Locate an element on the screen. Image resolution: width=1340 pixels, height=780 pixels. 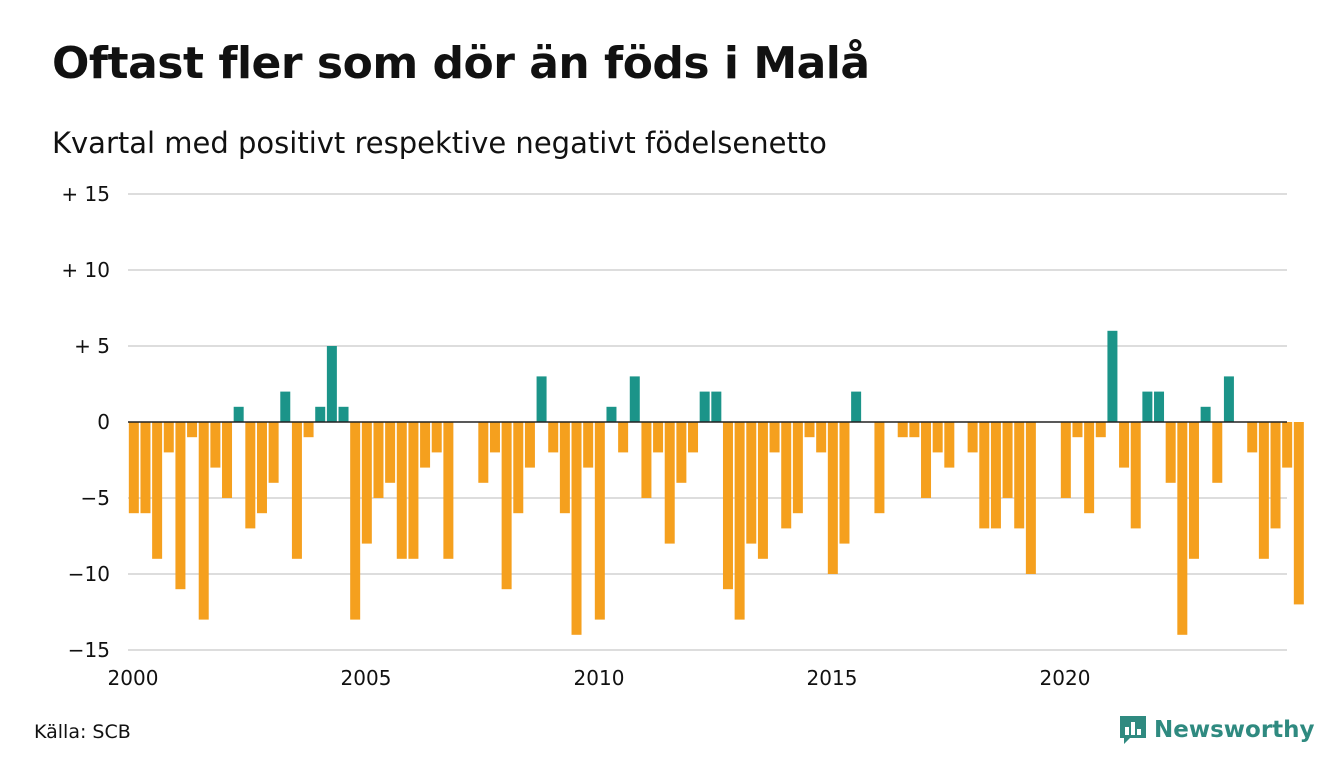
x-tick-label: 2000 is located at coordinates (133, 678).